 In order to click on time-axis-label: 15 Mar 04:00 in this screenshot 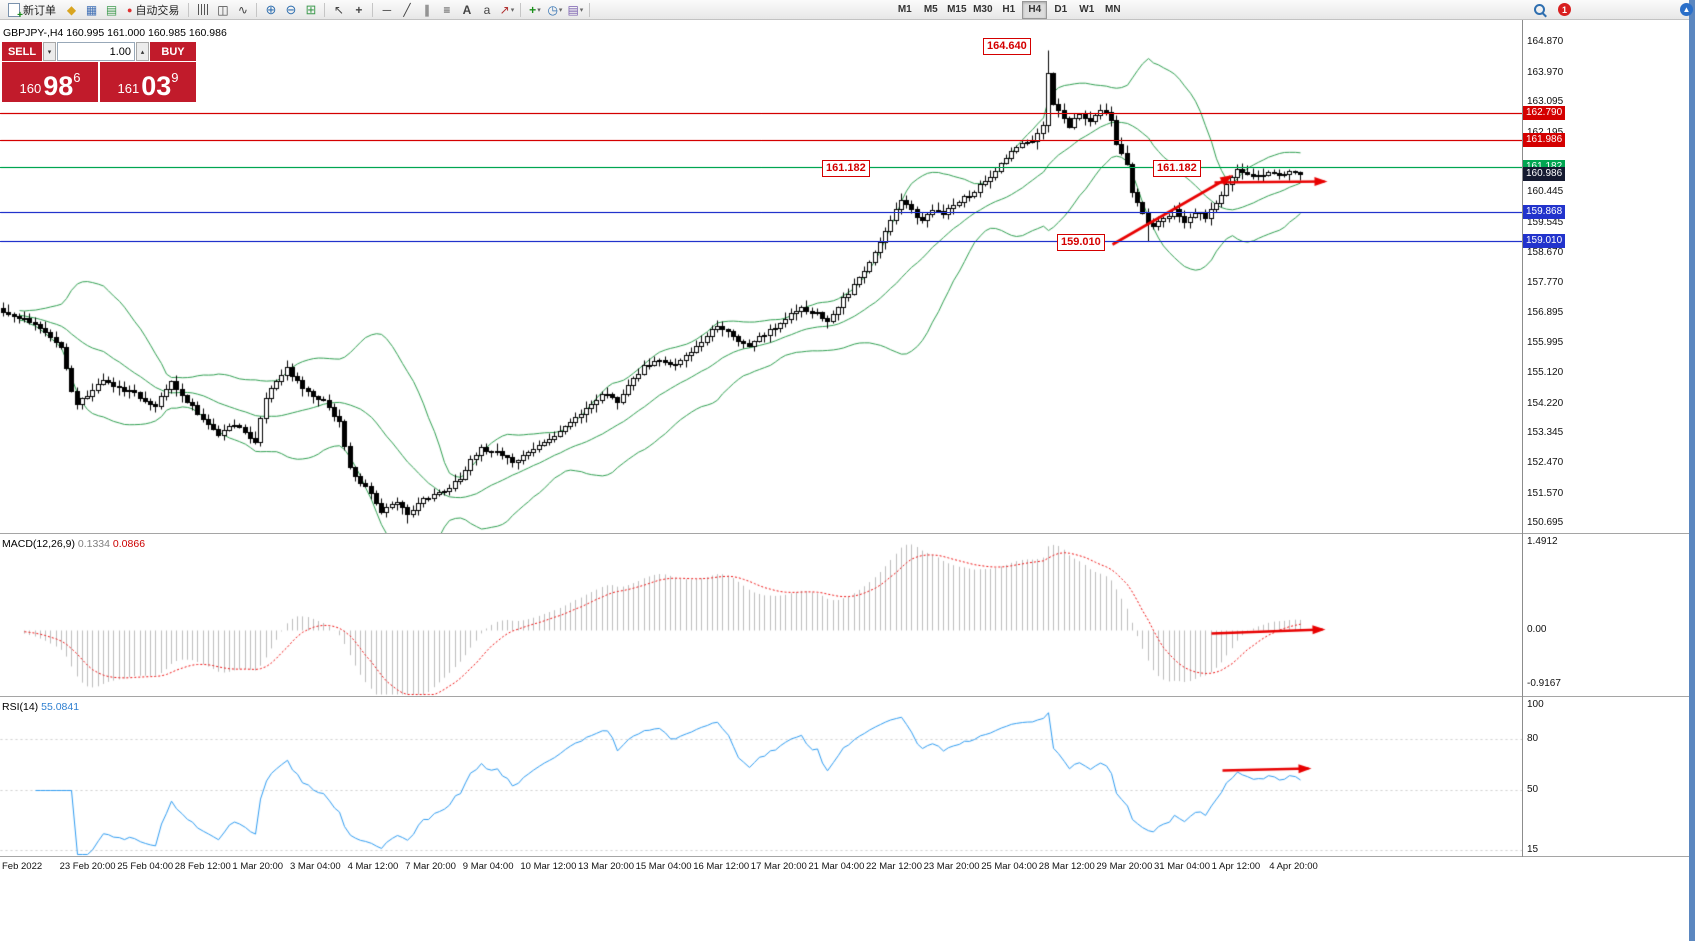, I will do `click(663, 866)`.